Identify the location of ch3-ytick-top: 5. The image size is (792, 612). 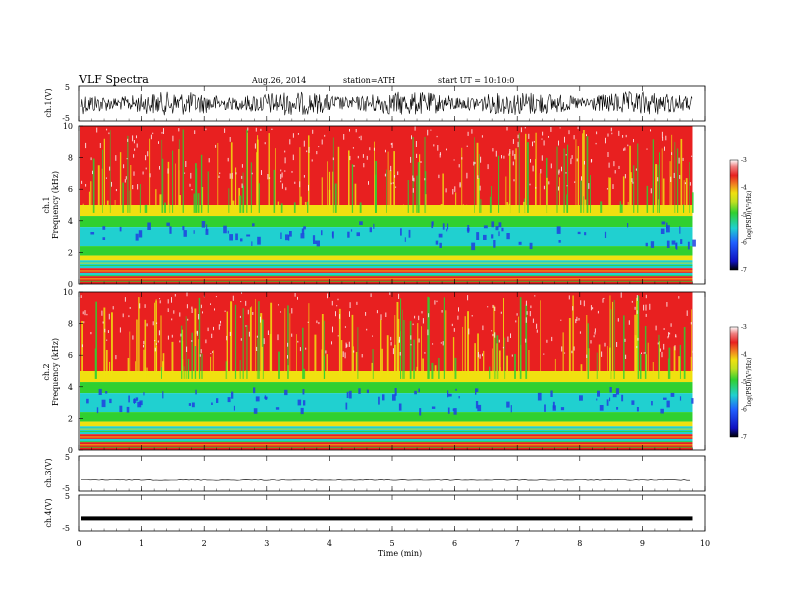
(67, 457).